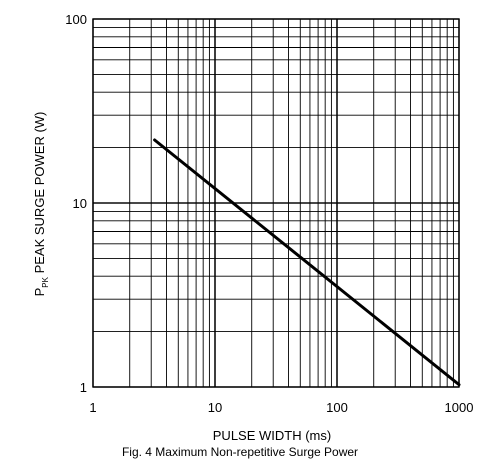  I want to click on y-axis-label: PPK PEAK SURGE POWER (W), so click(41, 204).